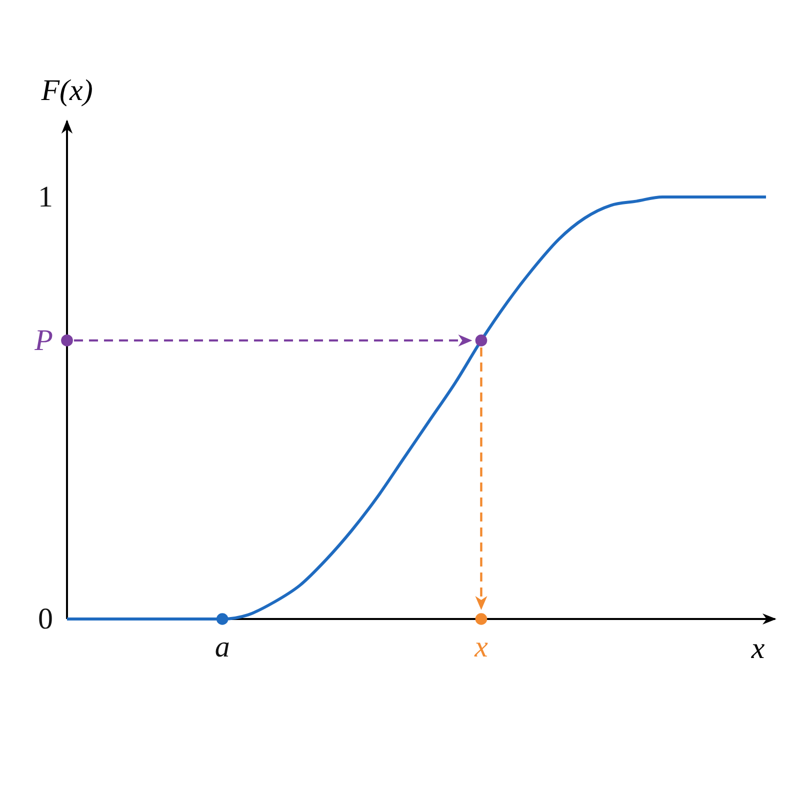 This screenshot has width=800, height=800. I want to click on y-tick-label: 1, so click(45, 197).